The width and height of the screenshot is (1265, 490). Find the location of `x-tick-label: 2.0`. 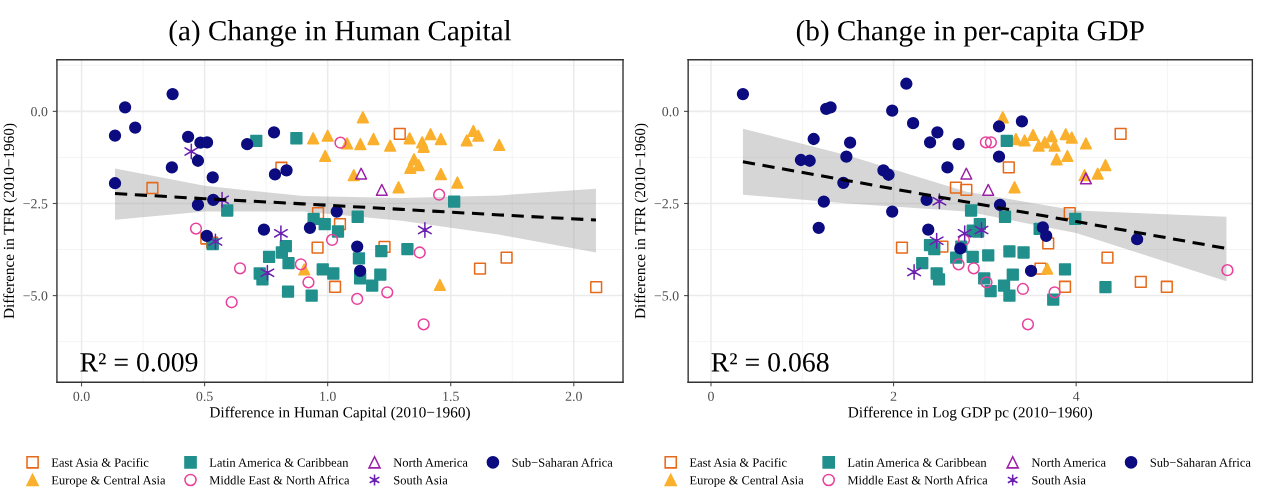

x-tick-label: 2.0 is located at coordinates (573, 396).